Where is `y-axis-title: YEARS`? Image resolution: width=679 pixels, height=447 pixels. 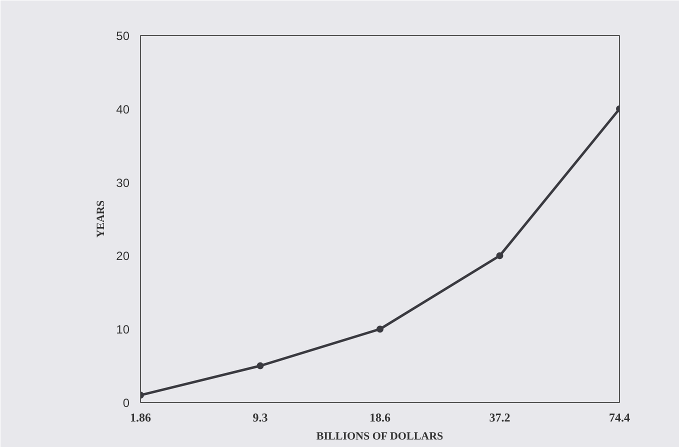 y-axis-title: YEARS is located at coordinates (101, 219).